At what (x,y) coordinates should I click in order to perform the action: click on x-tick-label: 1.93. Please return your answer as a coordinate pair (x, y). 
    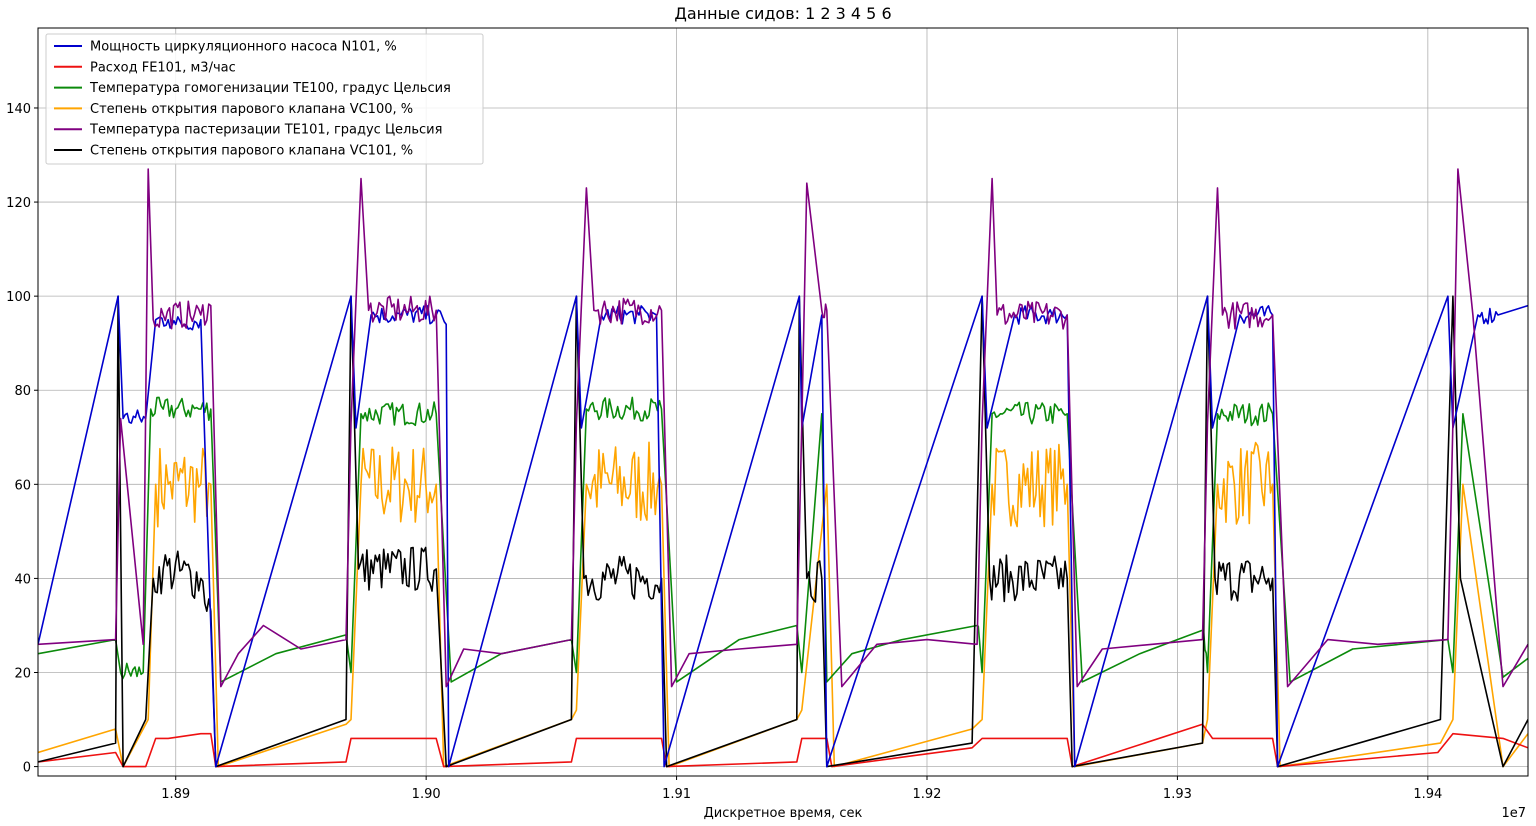
    Looking at the image, I should click on (1177, 794).